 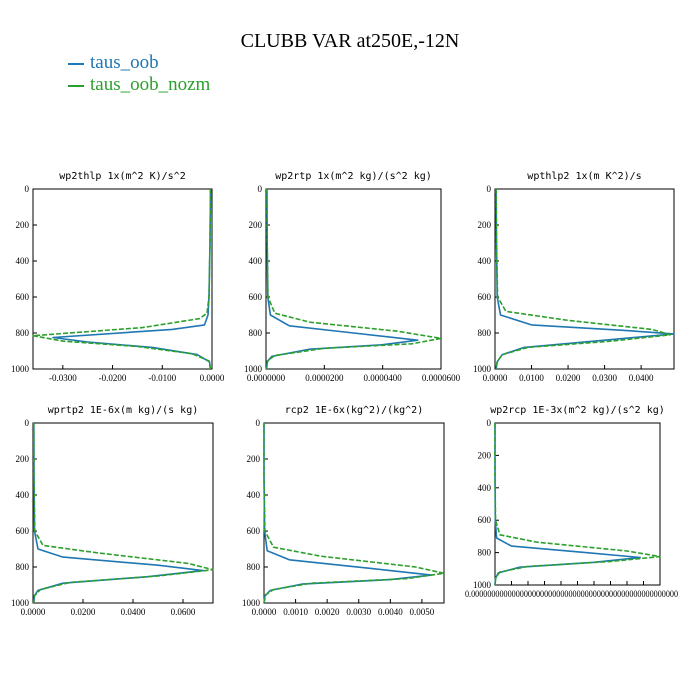 I want to click on x-tick-label: 0.0100, so click(x=531, y=378).